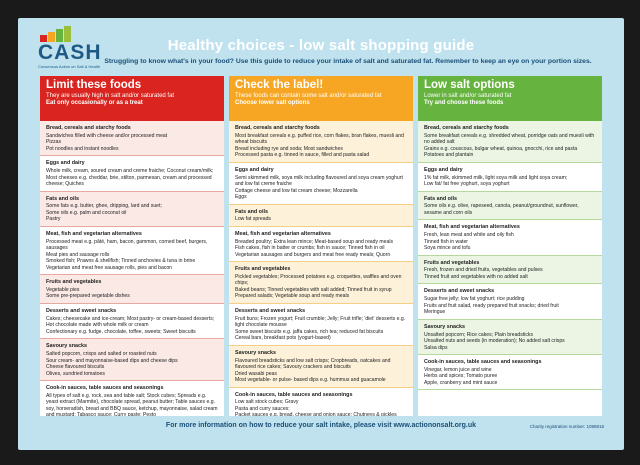 The width and height of the screenshot is (640, 465). Describe the element at coordinates (253, 219) in the screenshot. I see `section-body: Low fat spreads` at that location.